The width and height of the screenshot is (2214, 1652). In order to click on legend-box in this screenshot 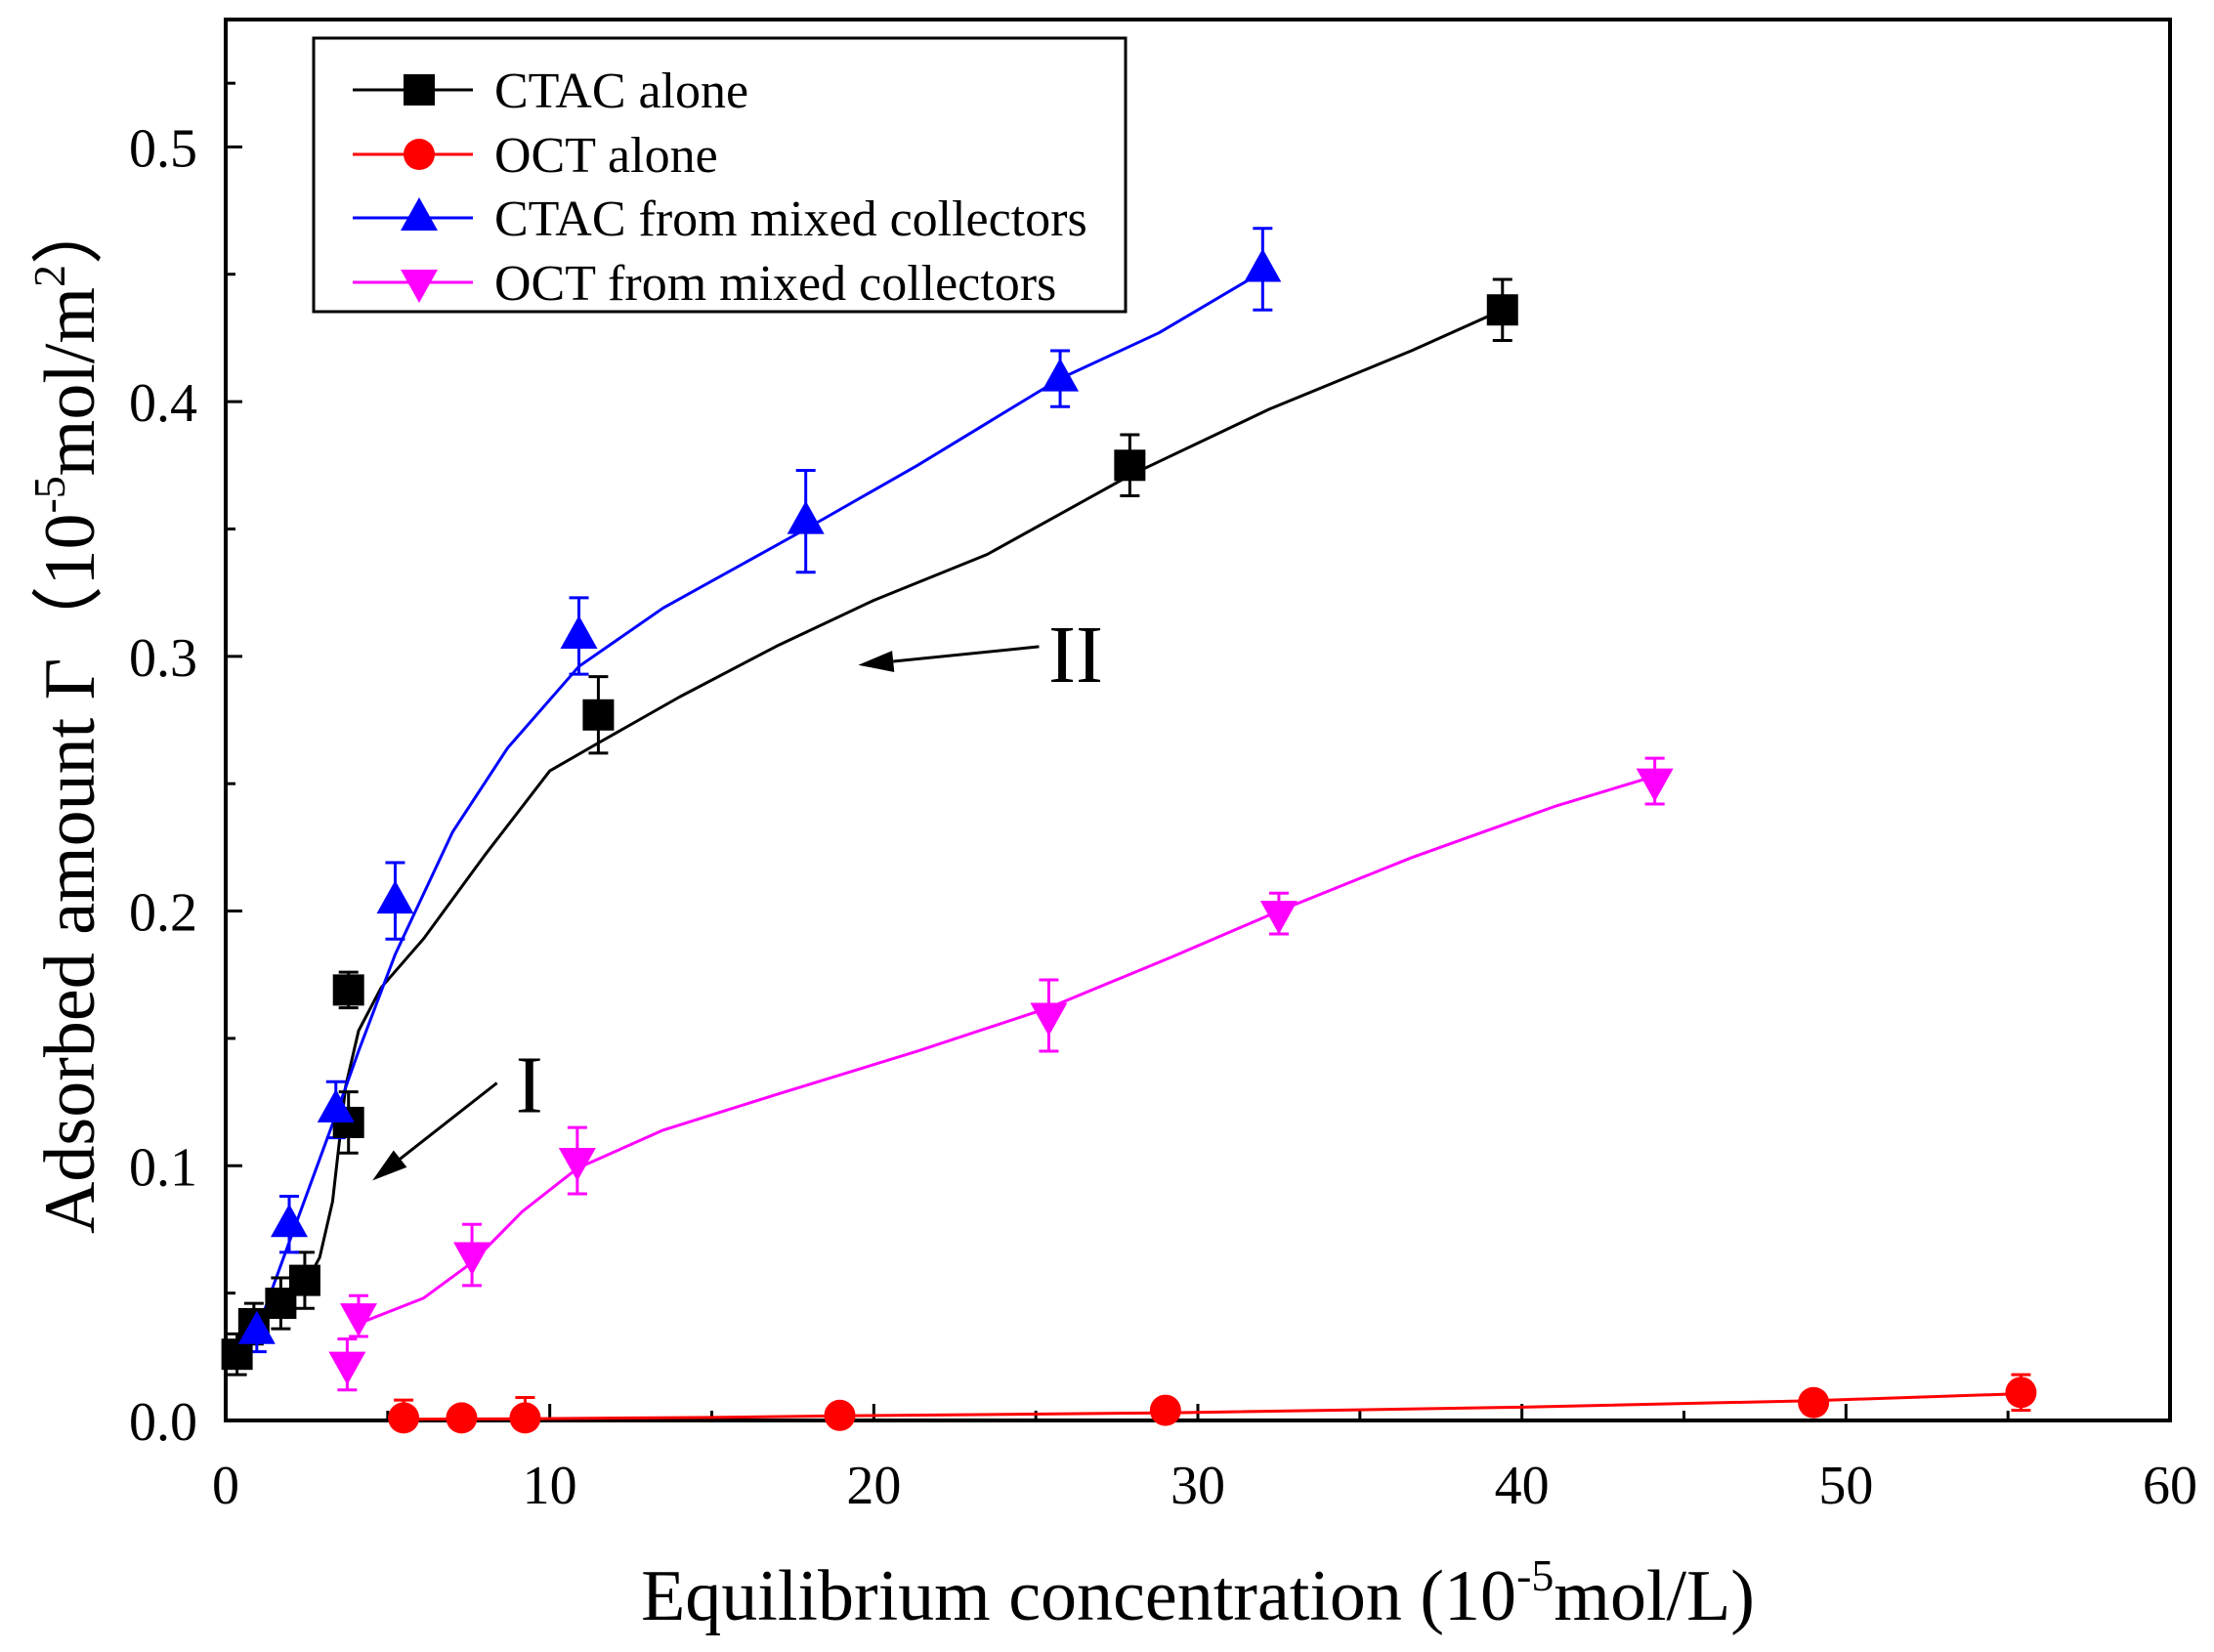, I will do `click(720, 175)`.